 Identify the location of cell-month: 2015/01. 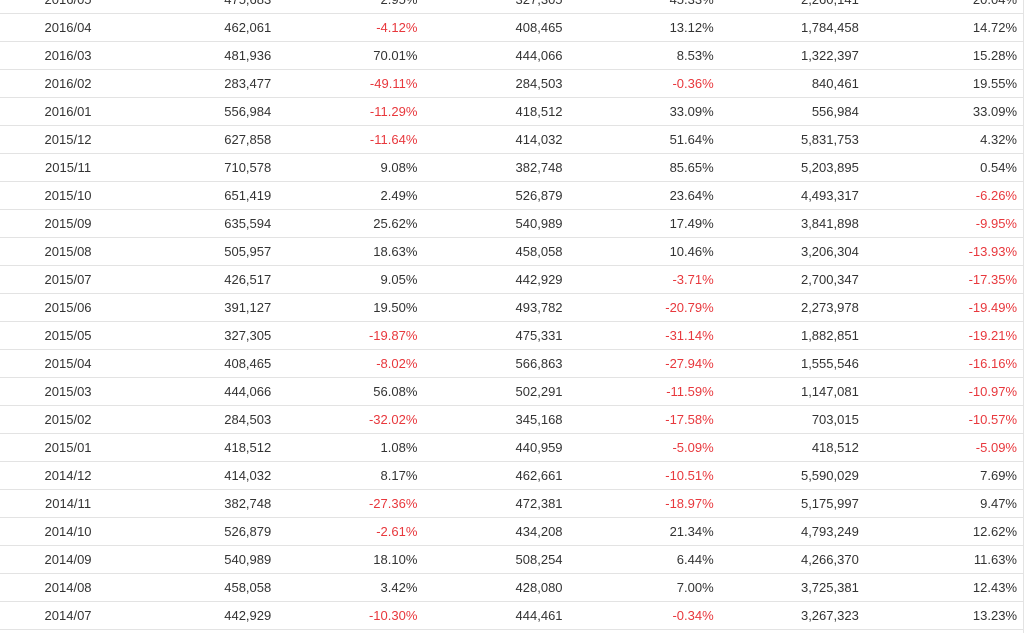
(68, 447).